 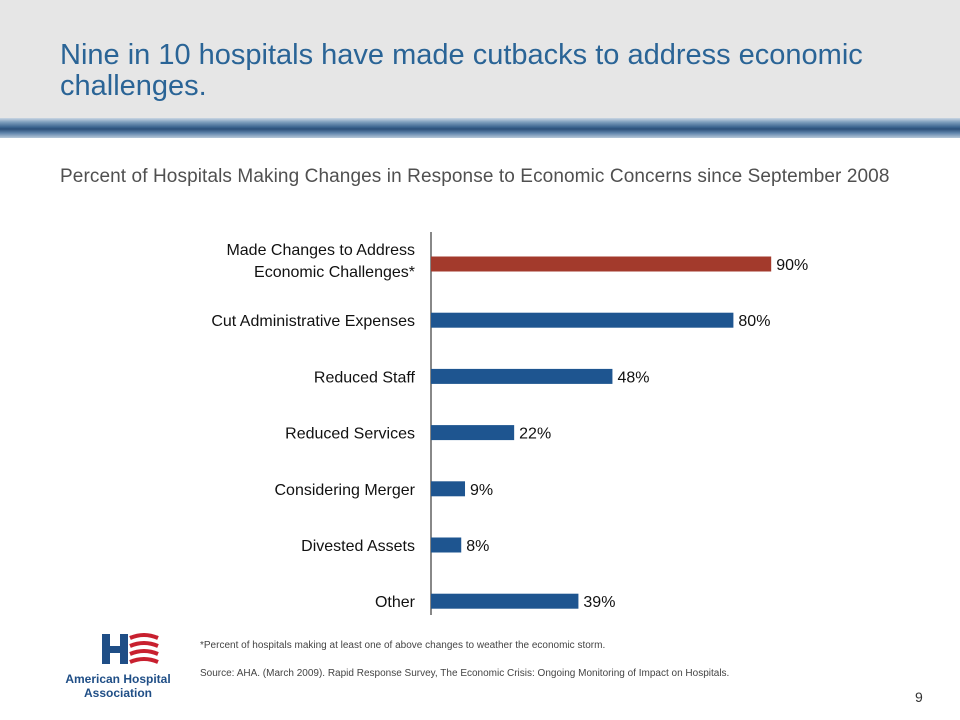 What do you see at coordinates (919, 697) in the screenshot?
I see `page-number: 9` at bounding box center [919, 697].